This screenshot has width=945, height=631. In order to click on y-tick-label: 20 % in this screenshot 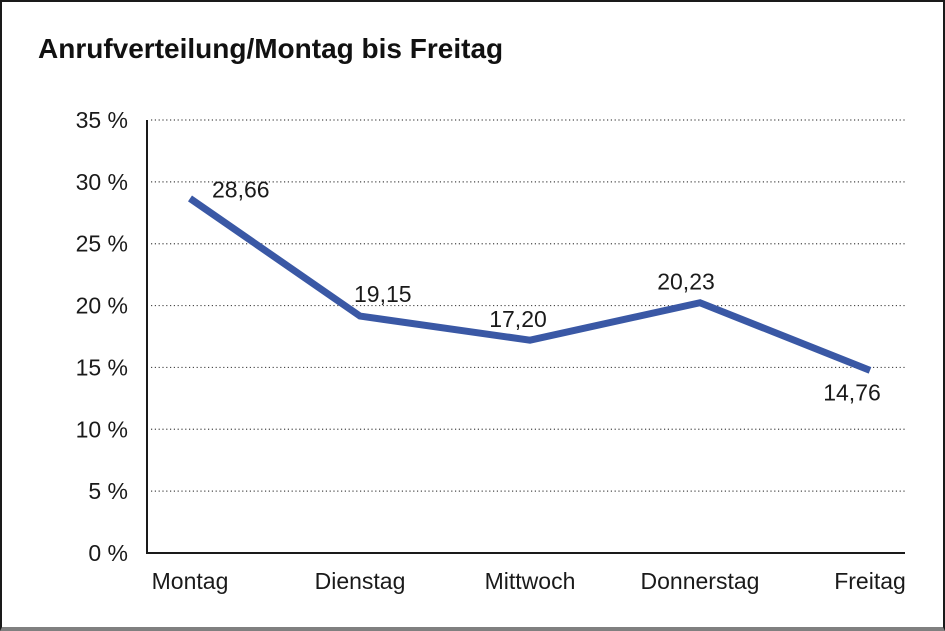, I will do `click(102, 306)`.